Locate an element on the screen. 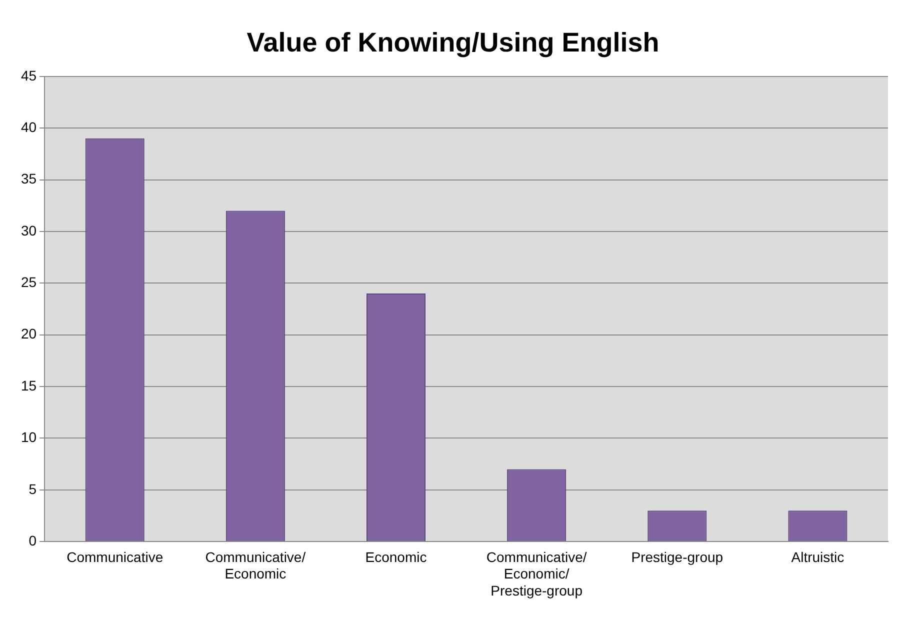 The width and height of the screenshot is (908, 620). x-tick-label: Communicative/ Economic is located at coordinates (255, 565).